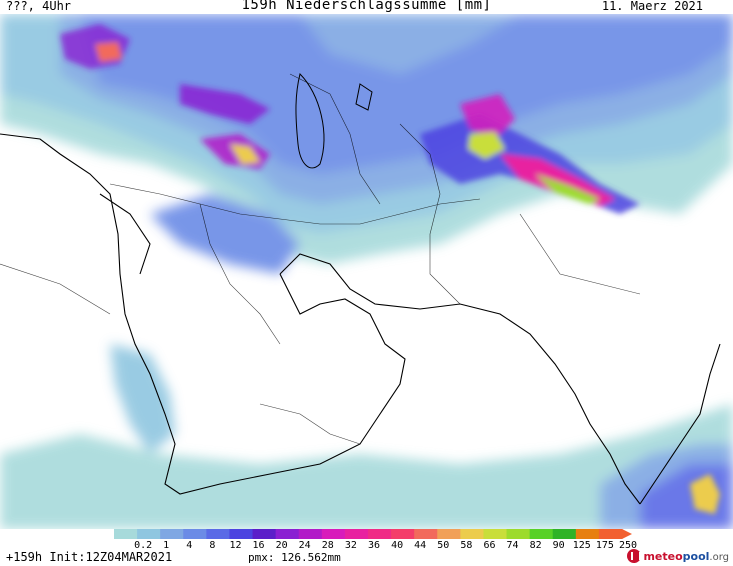 This screenshot has width=733, height=566. Describe the element at coordinates (327, 545) in the screenshot. I see `legend-tick-label: 28` at that location.